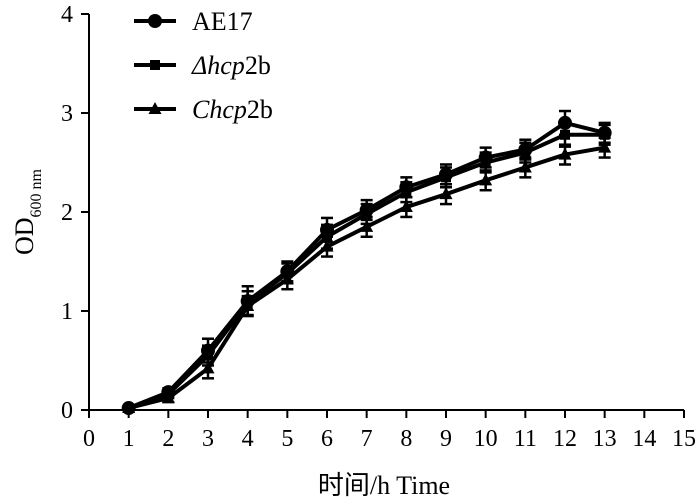 The width and height of the screenshot is (700, 502). What do you see at coordinates (231, 65) in the screenshot?
I see `legend-label: Δhcp2b` at bounding box center [231, 65].